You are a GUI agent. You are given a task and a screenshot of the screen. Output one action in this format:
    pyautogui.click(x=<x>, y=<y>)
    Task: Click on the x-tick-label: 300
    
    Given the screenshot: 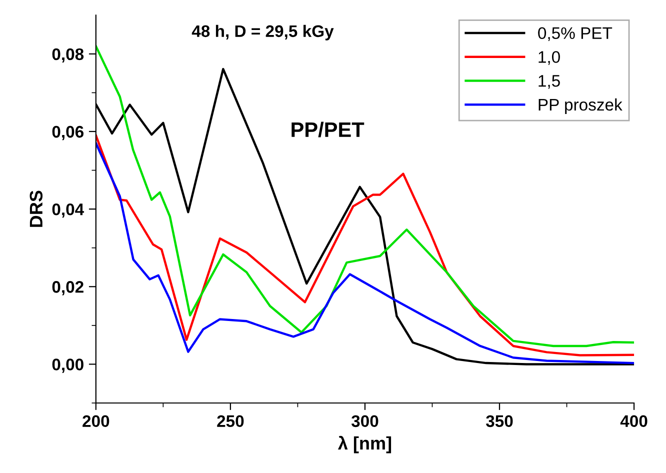 What is the action you would take?
    pyautogui.click(x=364, y=421)
    